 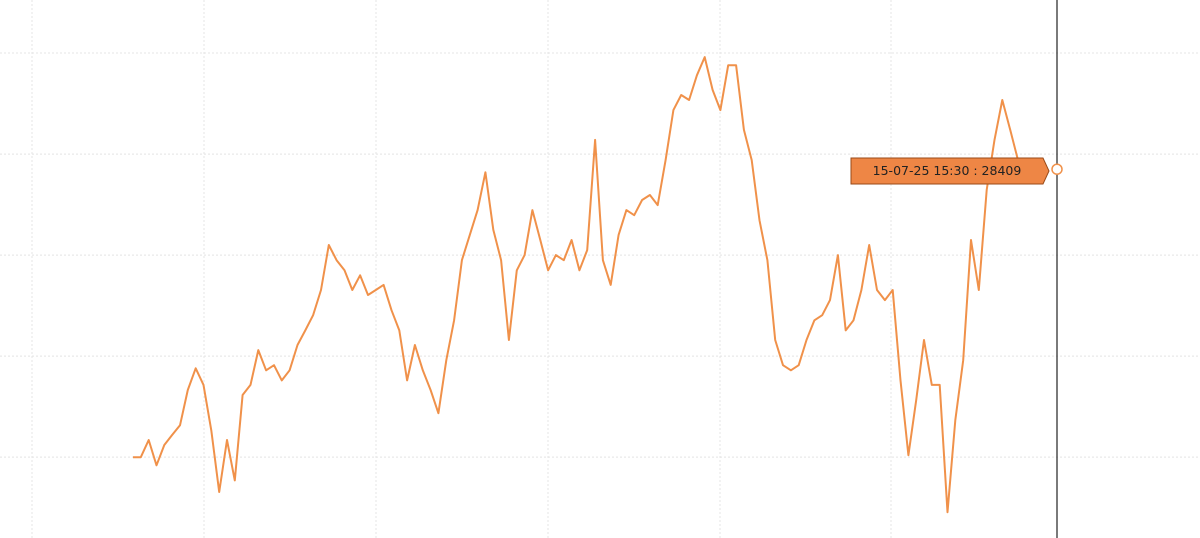 I want to click on tooltip-marker, so click(x=1057, y=169).